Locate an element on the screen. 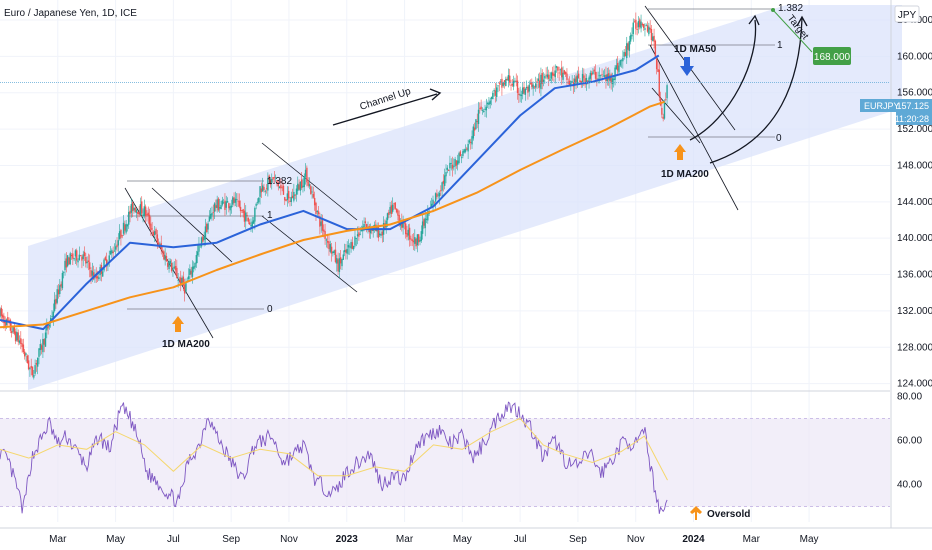 The height and width of the screenshot is (550, 932). oversold-annotation: Oversold is located at coordinates (720, 513).